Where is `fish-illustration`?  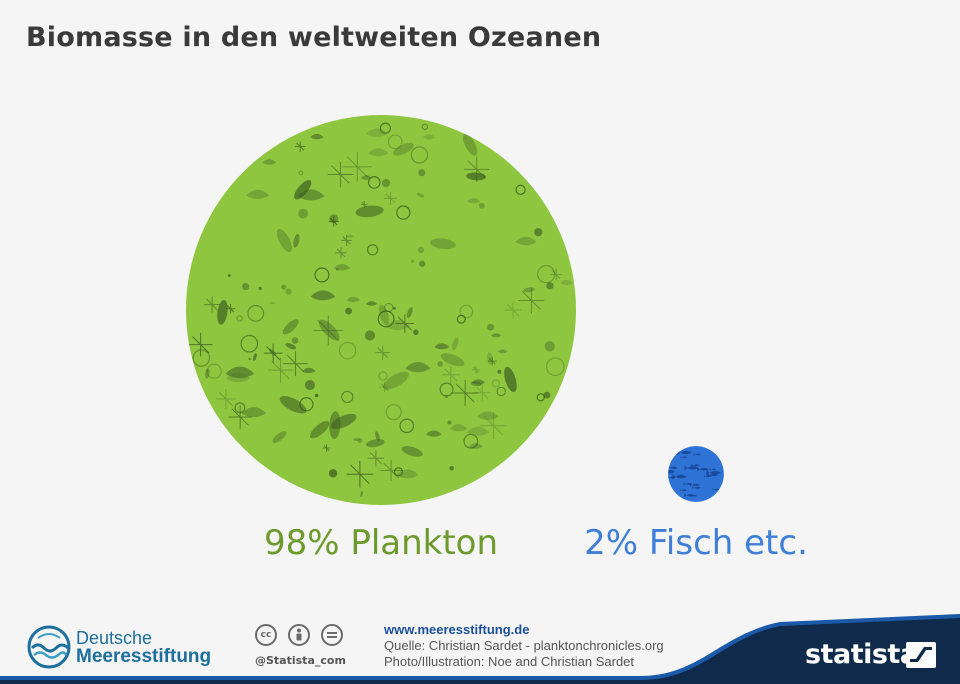
fish-illustration is located at coordinates (695, 473).